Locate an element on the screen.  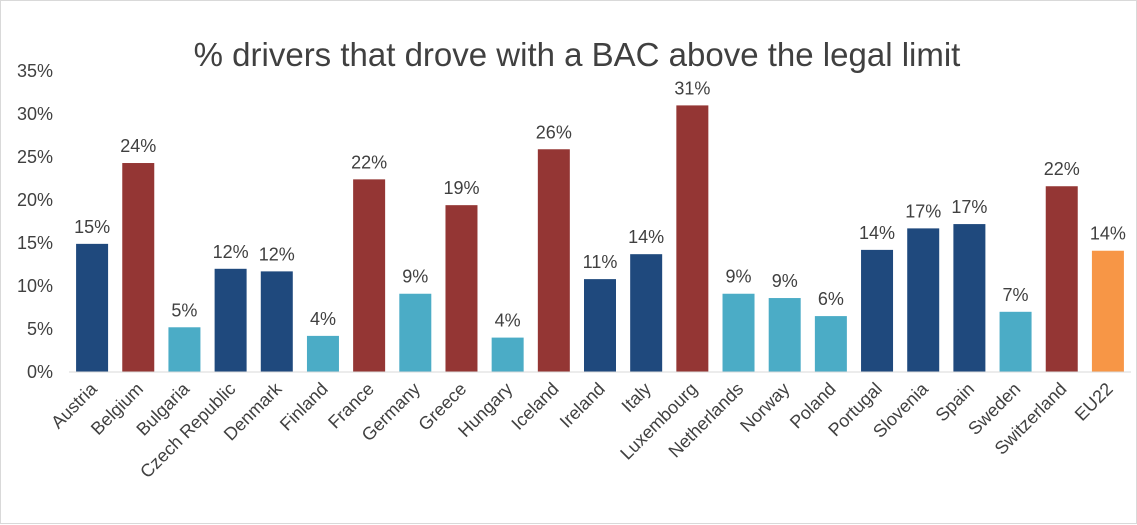
data-label: 6% is located at coordinates (831, 299).